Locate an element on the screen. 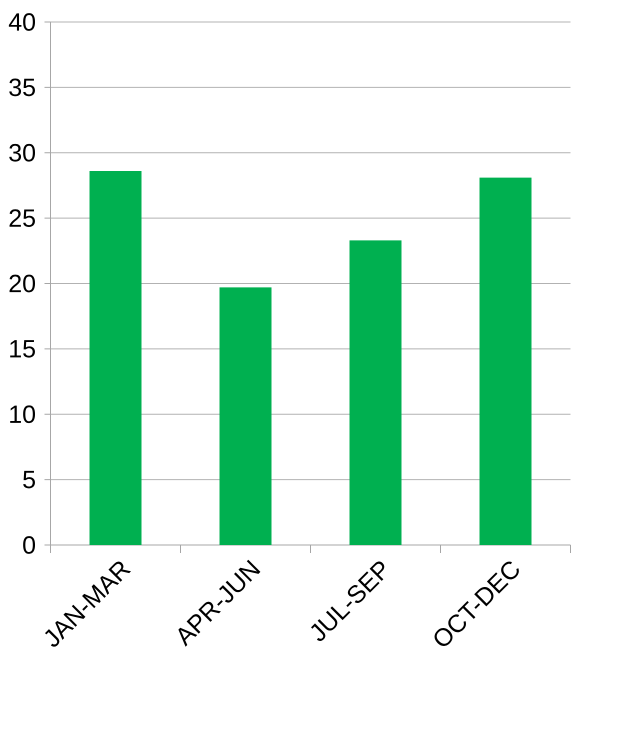  y-tick-label: 5 is located at coordinates (29, 479).